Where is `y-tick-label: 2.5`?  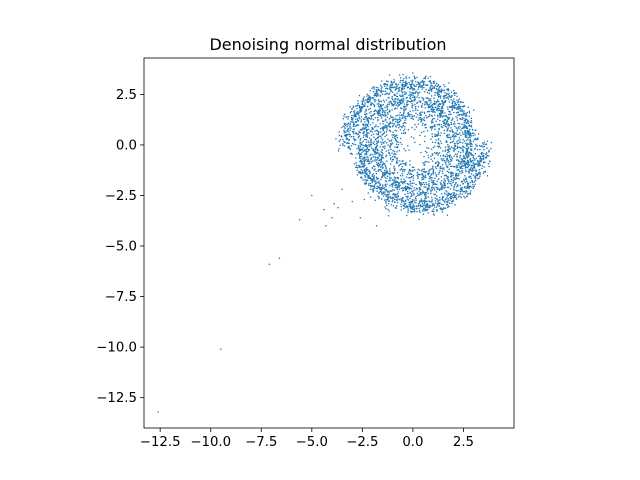
y-tick-label: 2.5 is located at coordinates (126, 95).